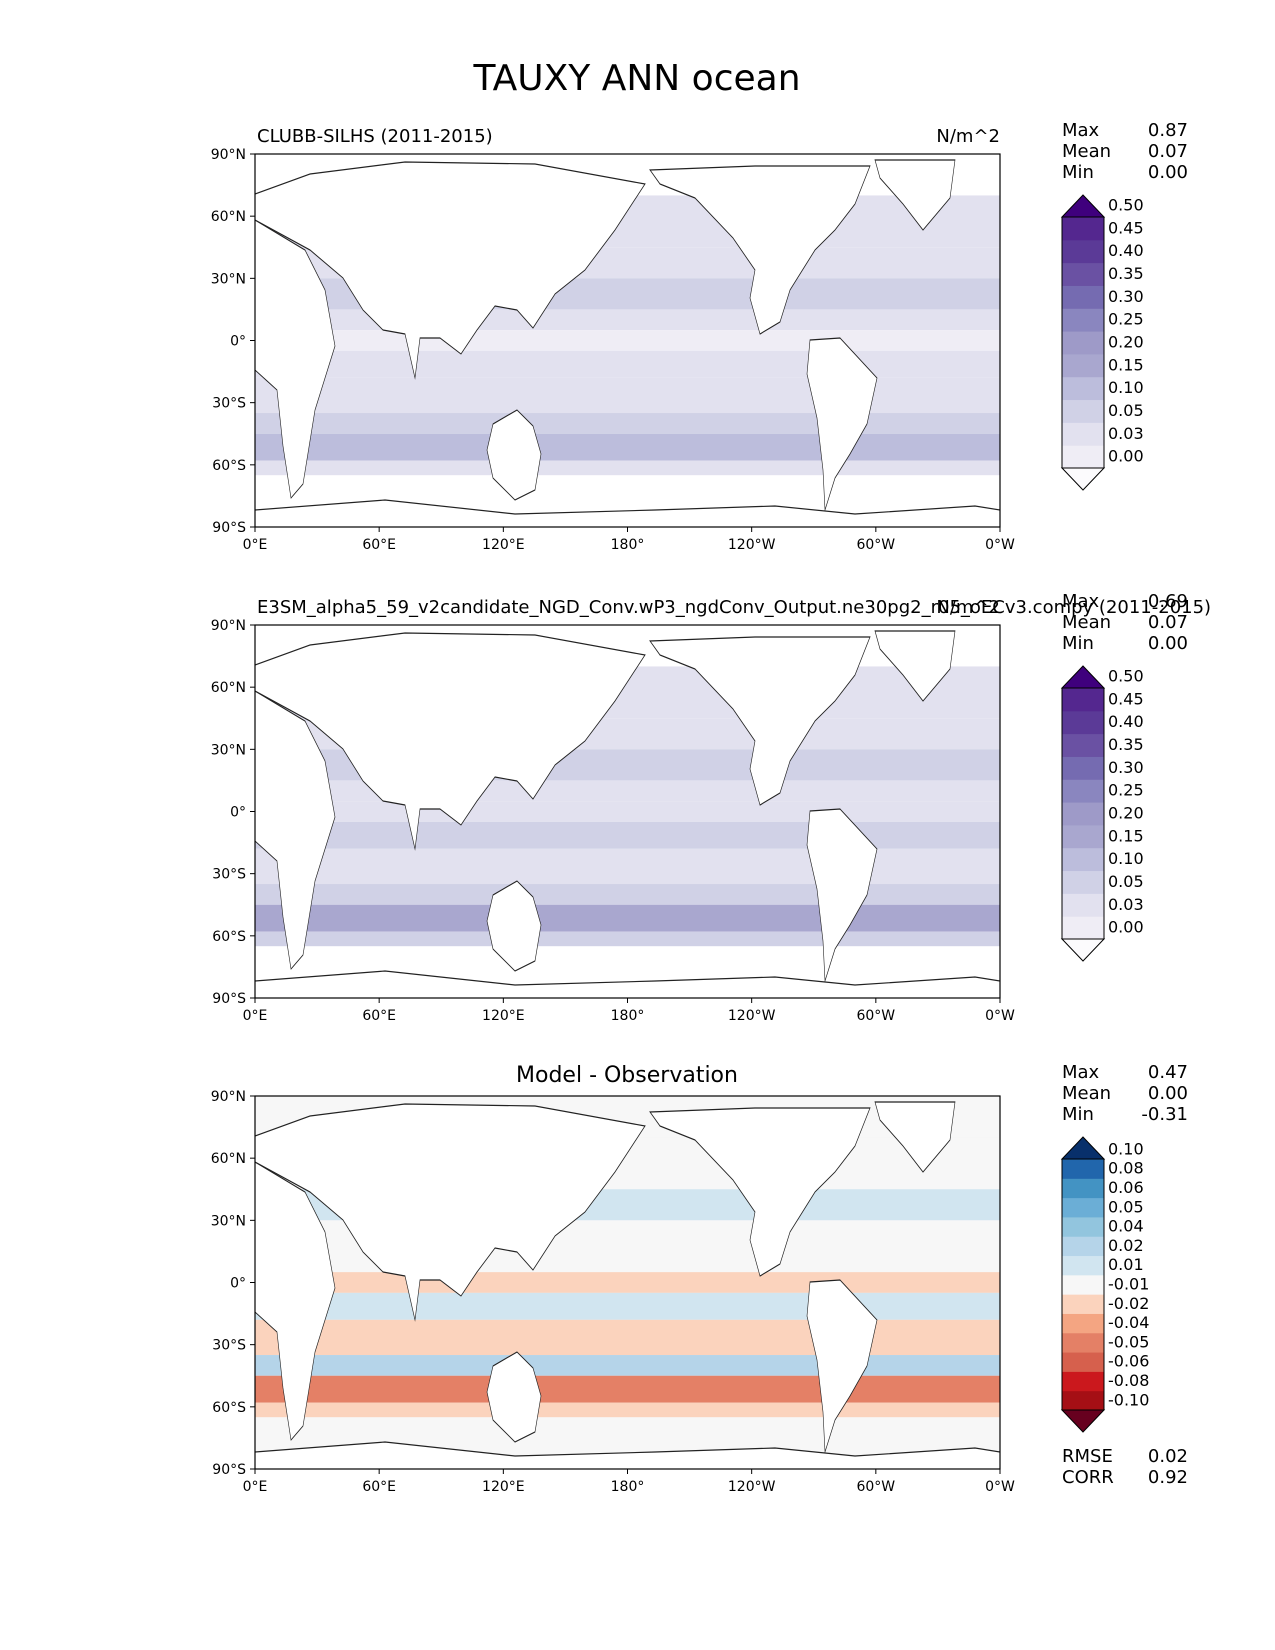 The width and height of the screenshot is (1275, 1650). Describe the element at coordinates (1126, 1245) in the screenshot. I see `colorbar-tick-label: 0.02` at that location.